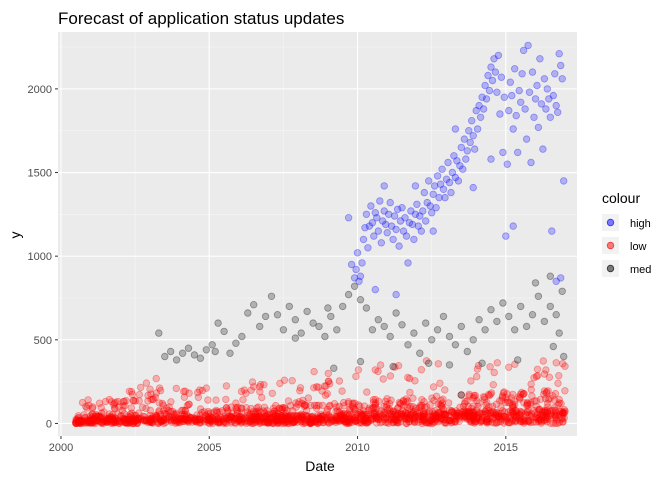  I want to click on y-axis-title: y, so click(15, 235).